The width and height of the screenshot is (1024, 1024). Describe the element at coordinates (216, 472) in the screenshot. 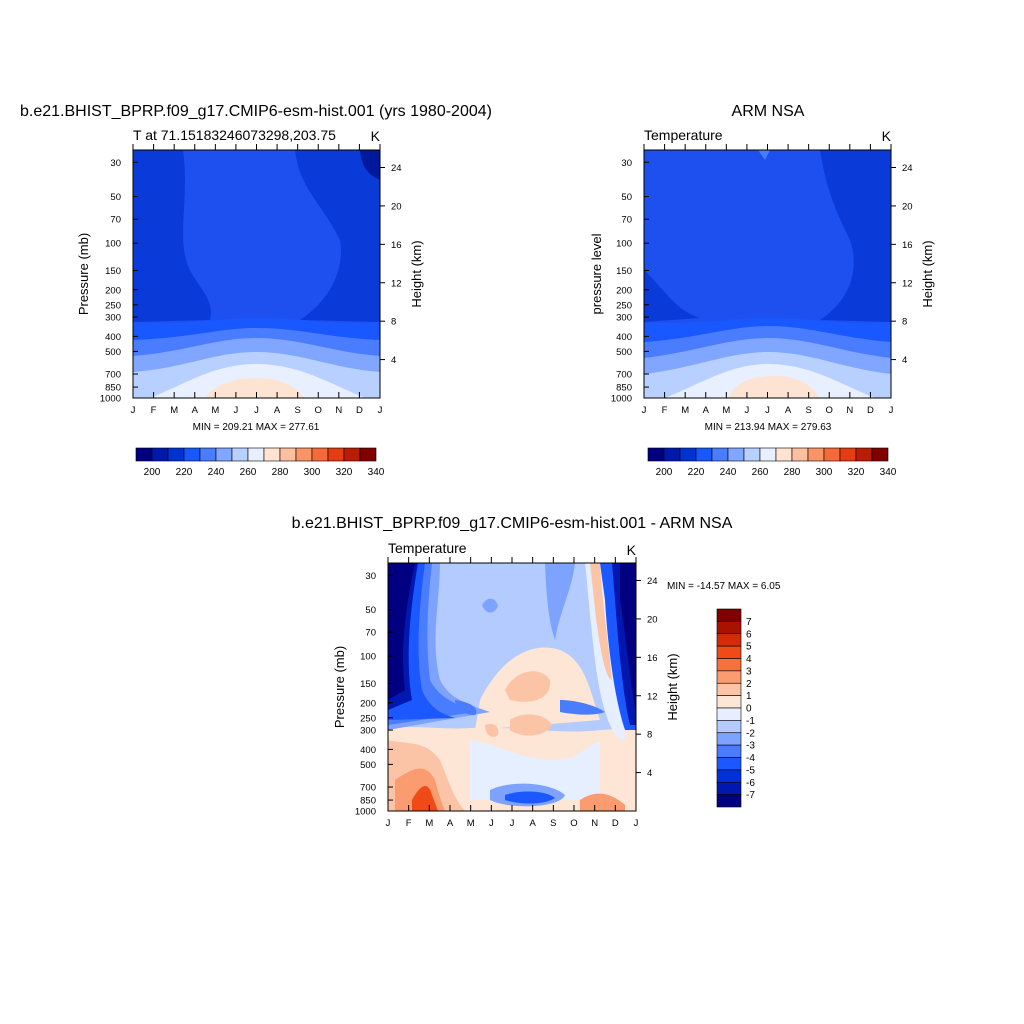

I see `colorbar-label: 240` at that location.